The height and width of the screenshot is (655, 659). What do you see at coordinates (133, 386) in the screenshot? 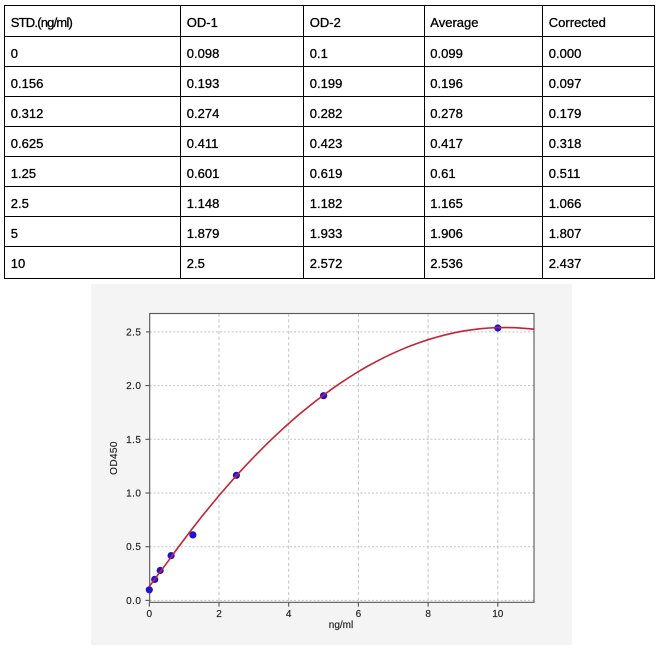
I see `svg-text: 2.0` at bounding box center [133, 386].